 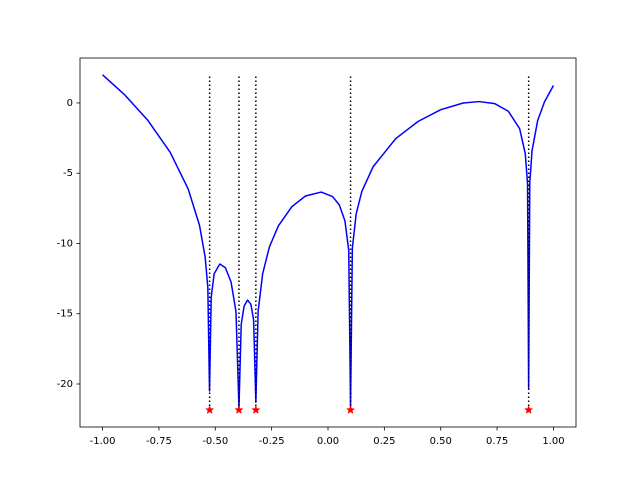 I want to click on y-tick-label: -10, so click(x=65, y=243).